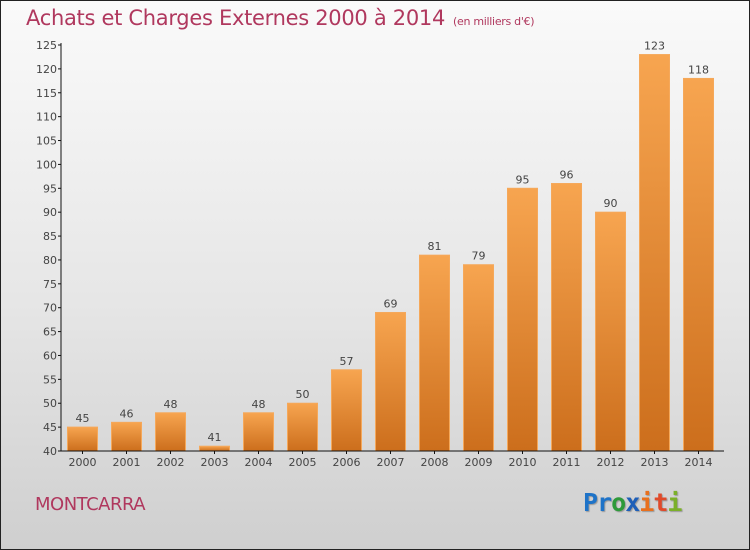 The width and height of the screenshot is (750, 550). I want to click on value-label-2005: 50, so click(303, 394).